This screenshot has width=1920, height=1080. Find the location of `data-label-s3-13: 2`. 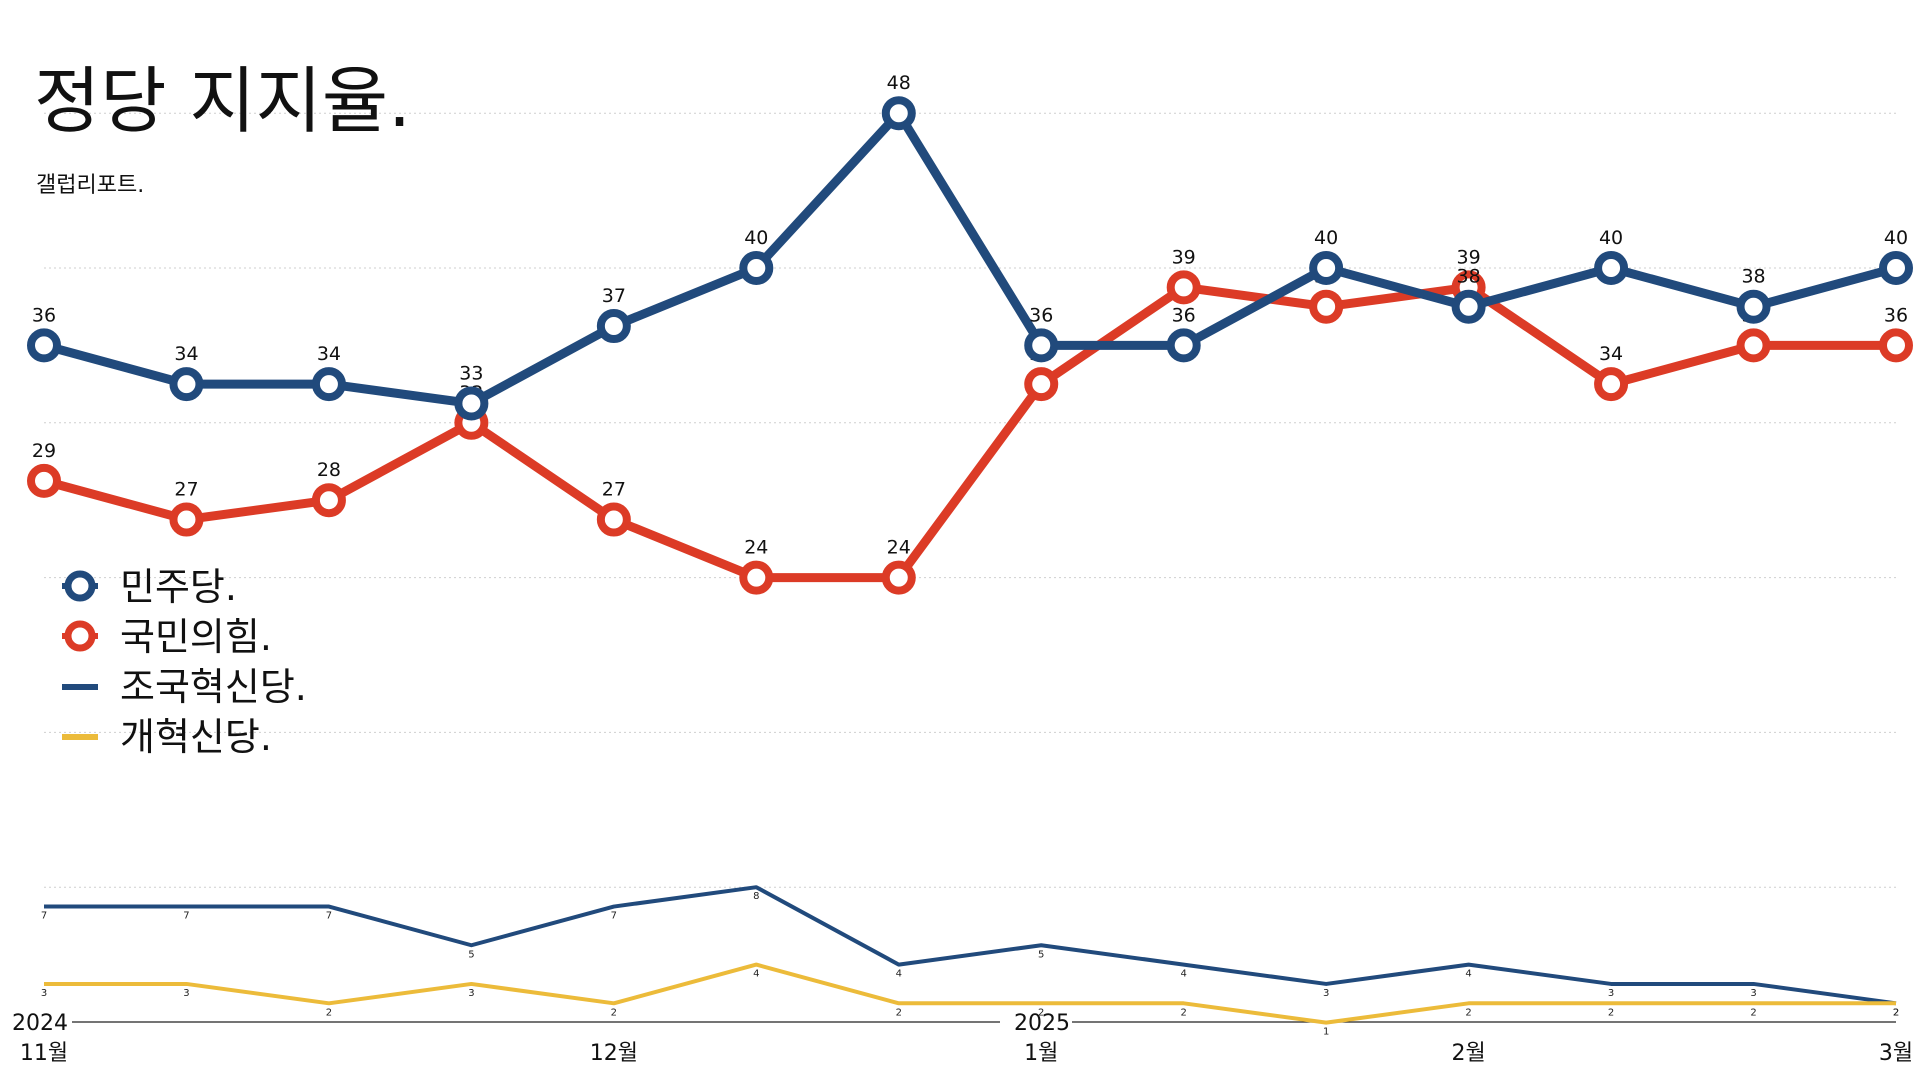

data-label-s3-13: 2 is located at coordinates (1896, 1012).